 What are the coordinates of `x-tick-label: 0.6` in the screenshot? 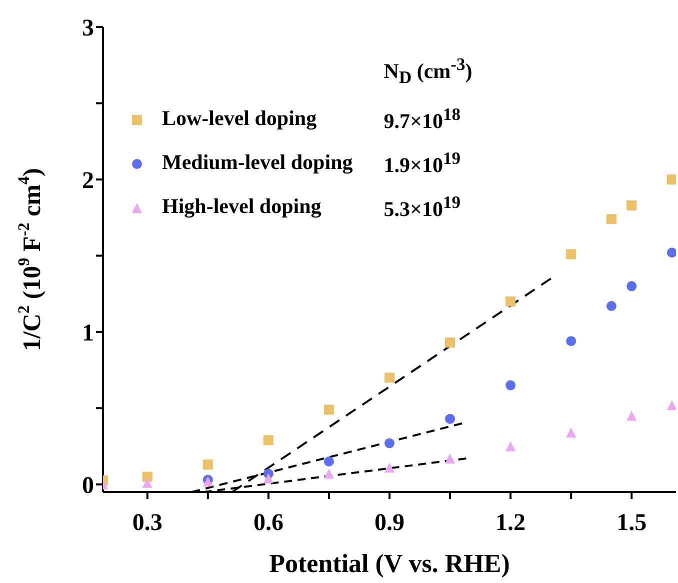 It's located at (268, 523).